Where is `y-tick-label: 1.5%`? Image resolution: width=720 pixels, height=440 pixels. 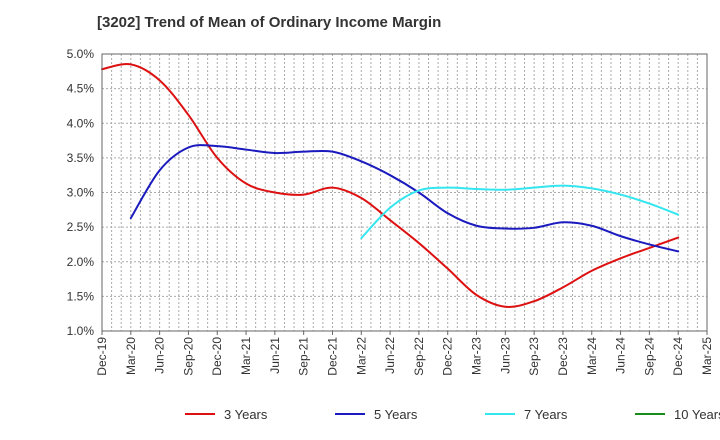 y-tick-label: 1.5% is located at coordinates (81, 296).